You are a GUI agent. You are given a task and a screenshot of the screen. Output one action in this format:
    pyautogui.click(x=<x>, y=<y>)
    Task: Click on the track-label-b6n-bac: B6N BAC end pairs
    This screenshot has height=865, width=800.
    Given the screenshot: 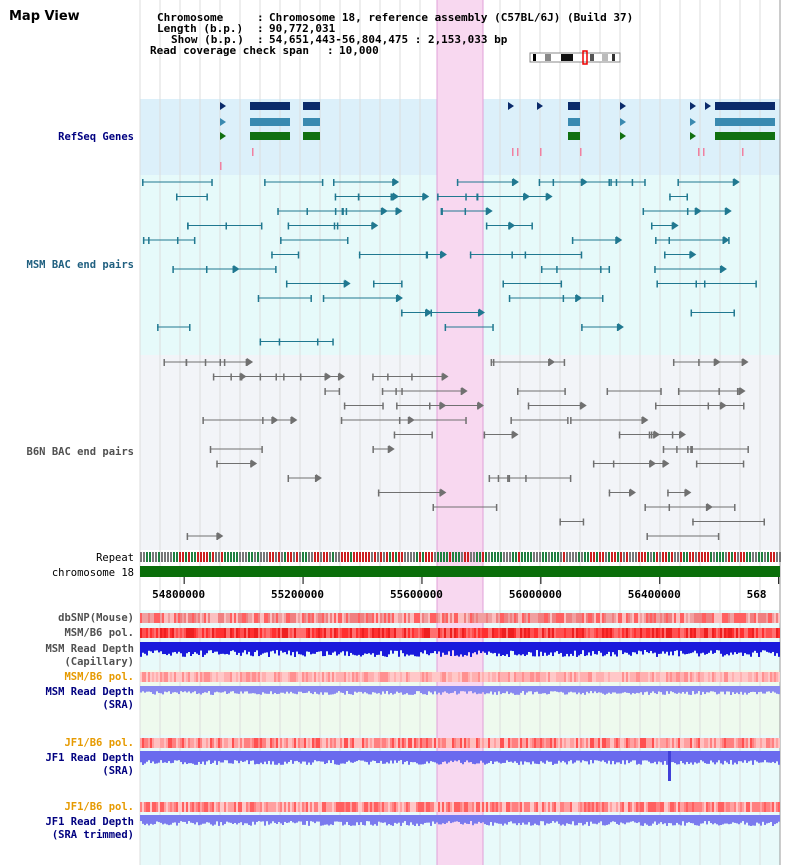 What is the action you would take?
    pyautogui.click(x=80, y=452)
    